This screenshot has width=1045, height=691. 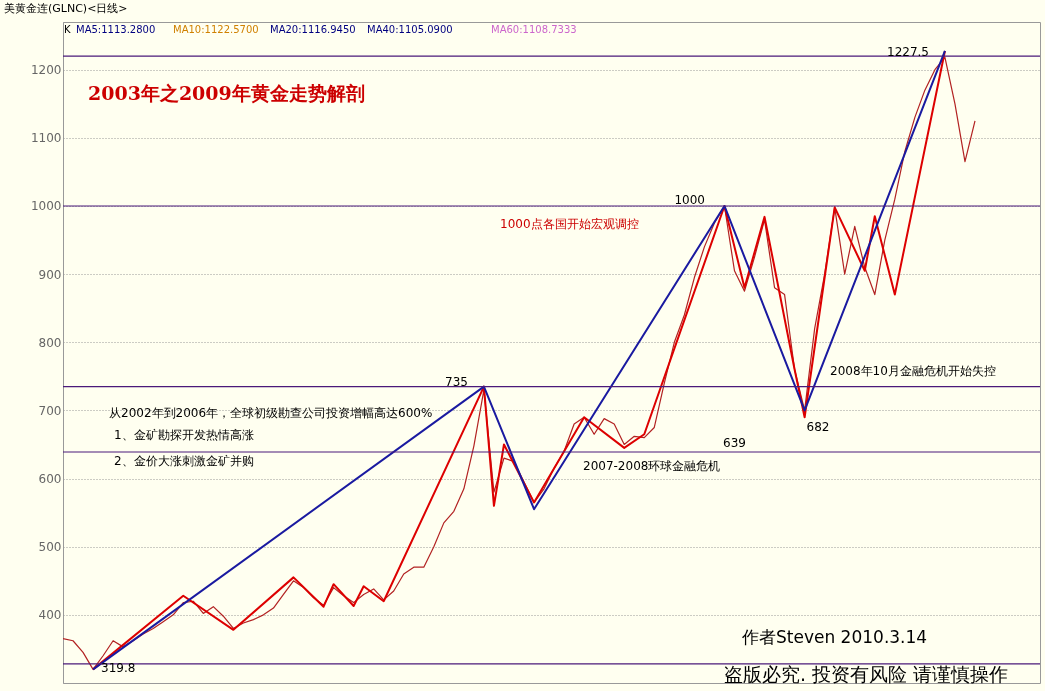 What do you see at coordinates (46, 138) in the screenshot?
I see `y-tick-label: 1100` at bounding box center [46, 138].